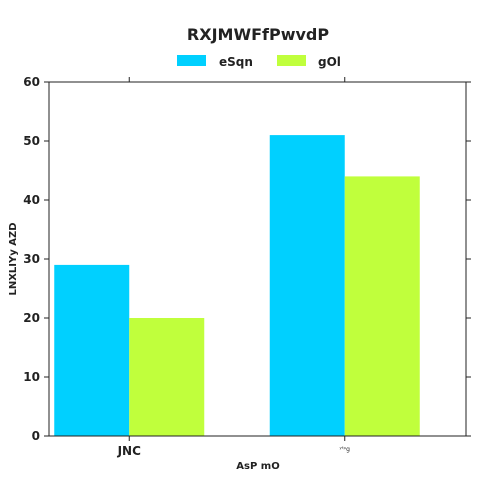  I want to click on x-tick-label: JNC, so click(129, 451).